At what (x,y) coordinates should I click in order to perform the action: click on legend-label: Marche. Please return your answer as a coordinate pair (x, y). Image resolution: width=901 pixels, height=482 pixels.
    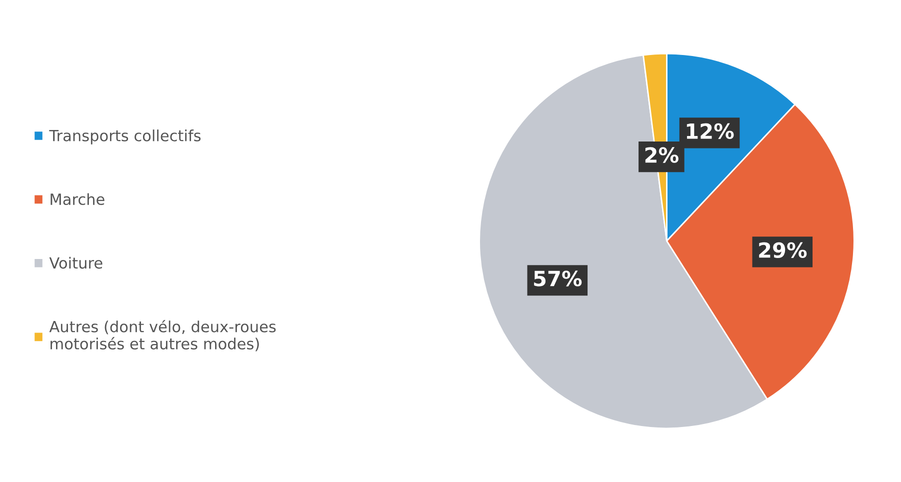
    Looking at the image, I should click on (77, 199).